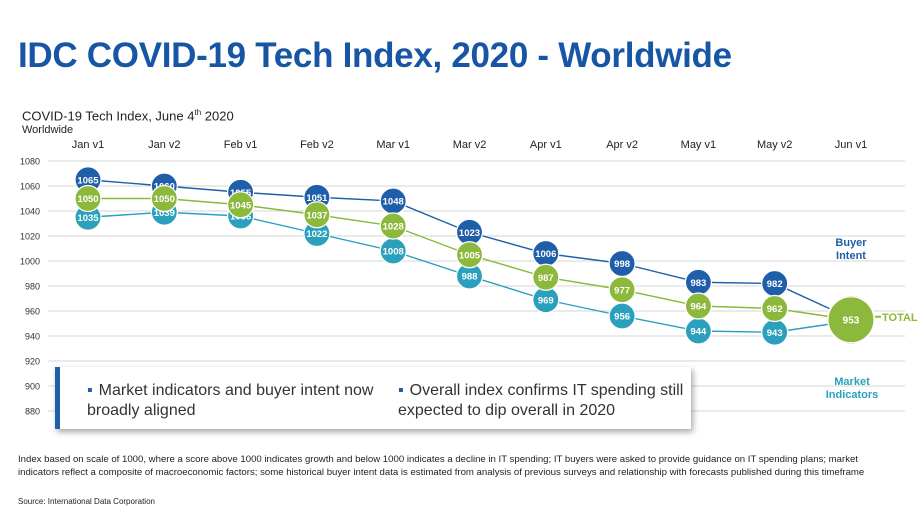  Describe the element at coordinates (698, 145) in the screenshot. I see `x-tick-label: May v1` at that location.